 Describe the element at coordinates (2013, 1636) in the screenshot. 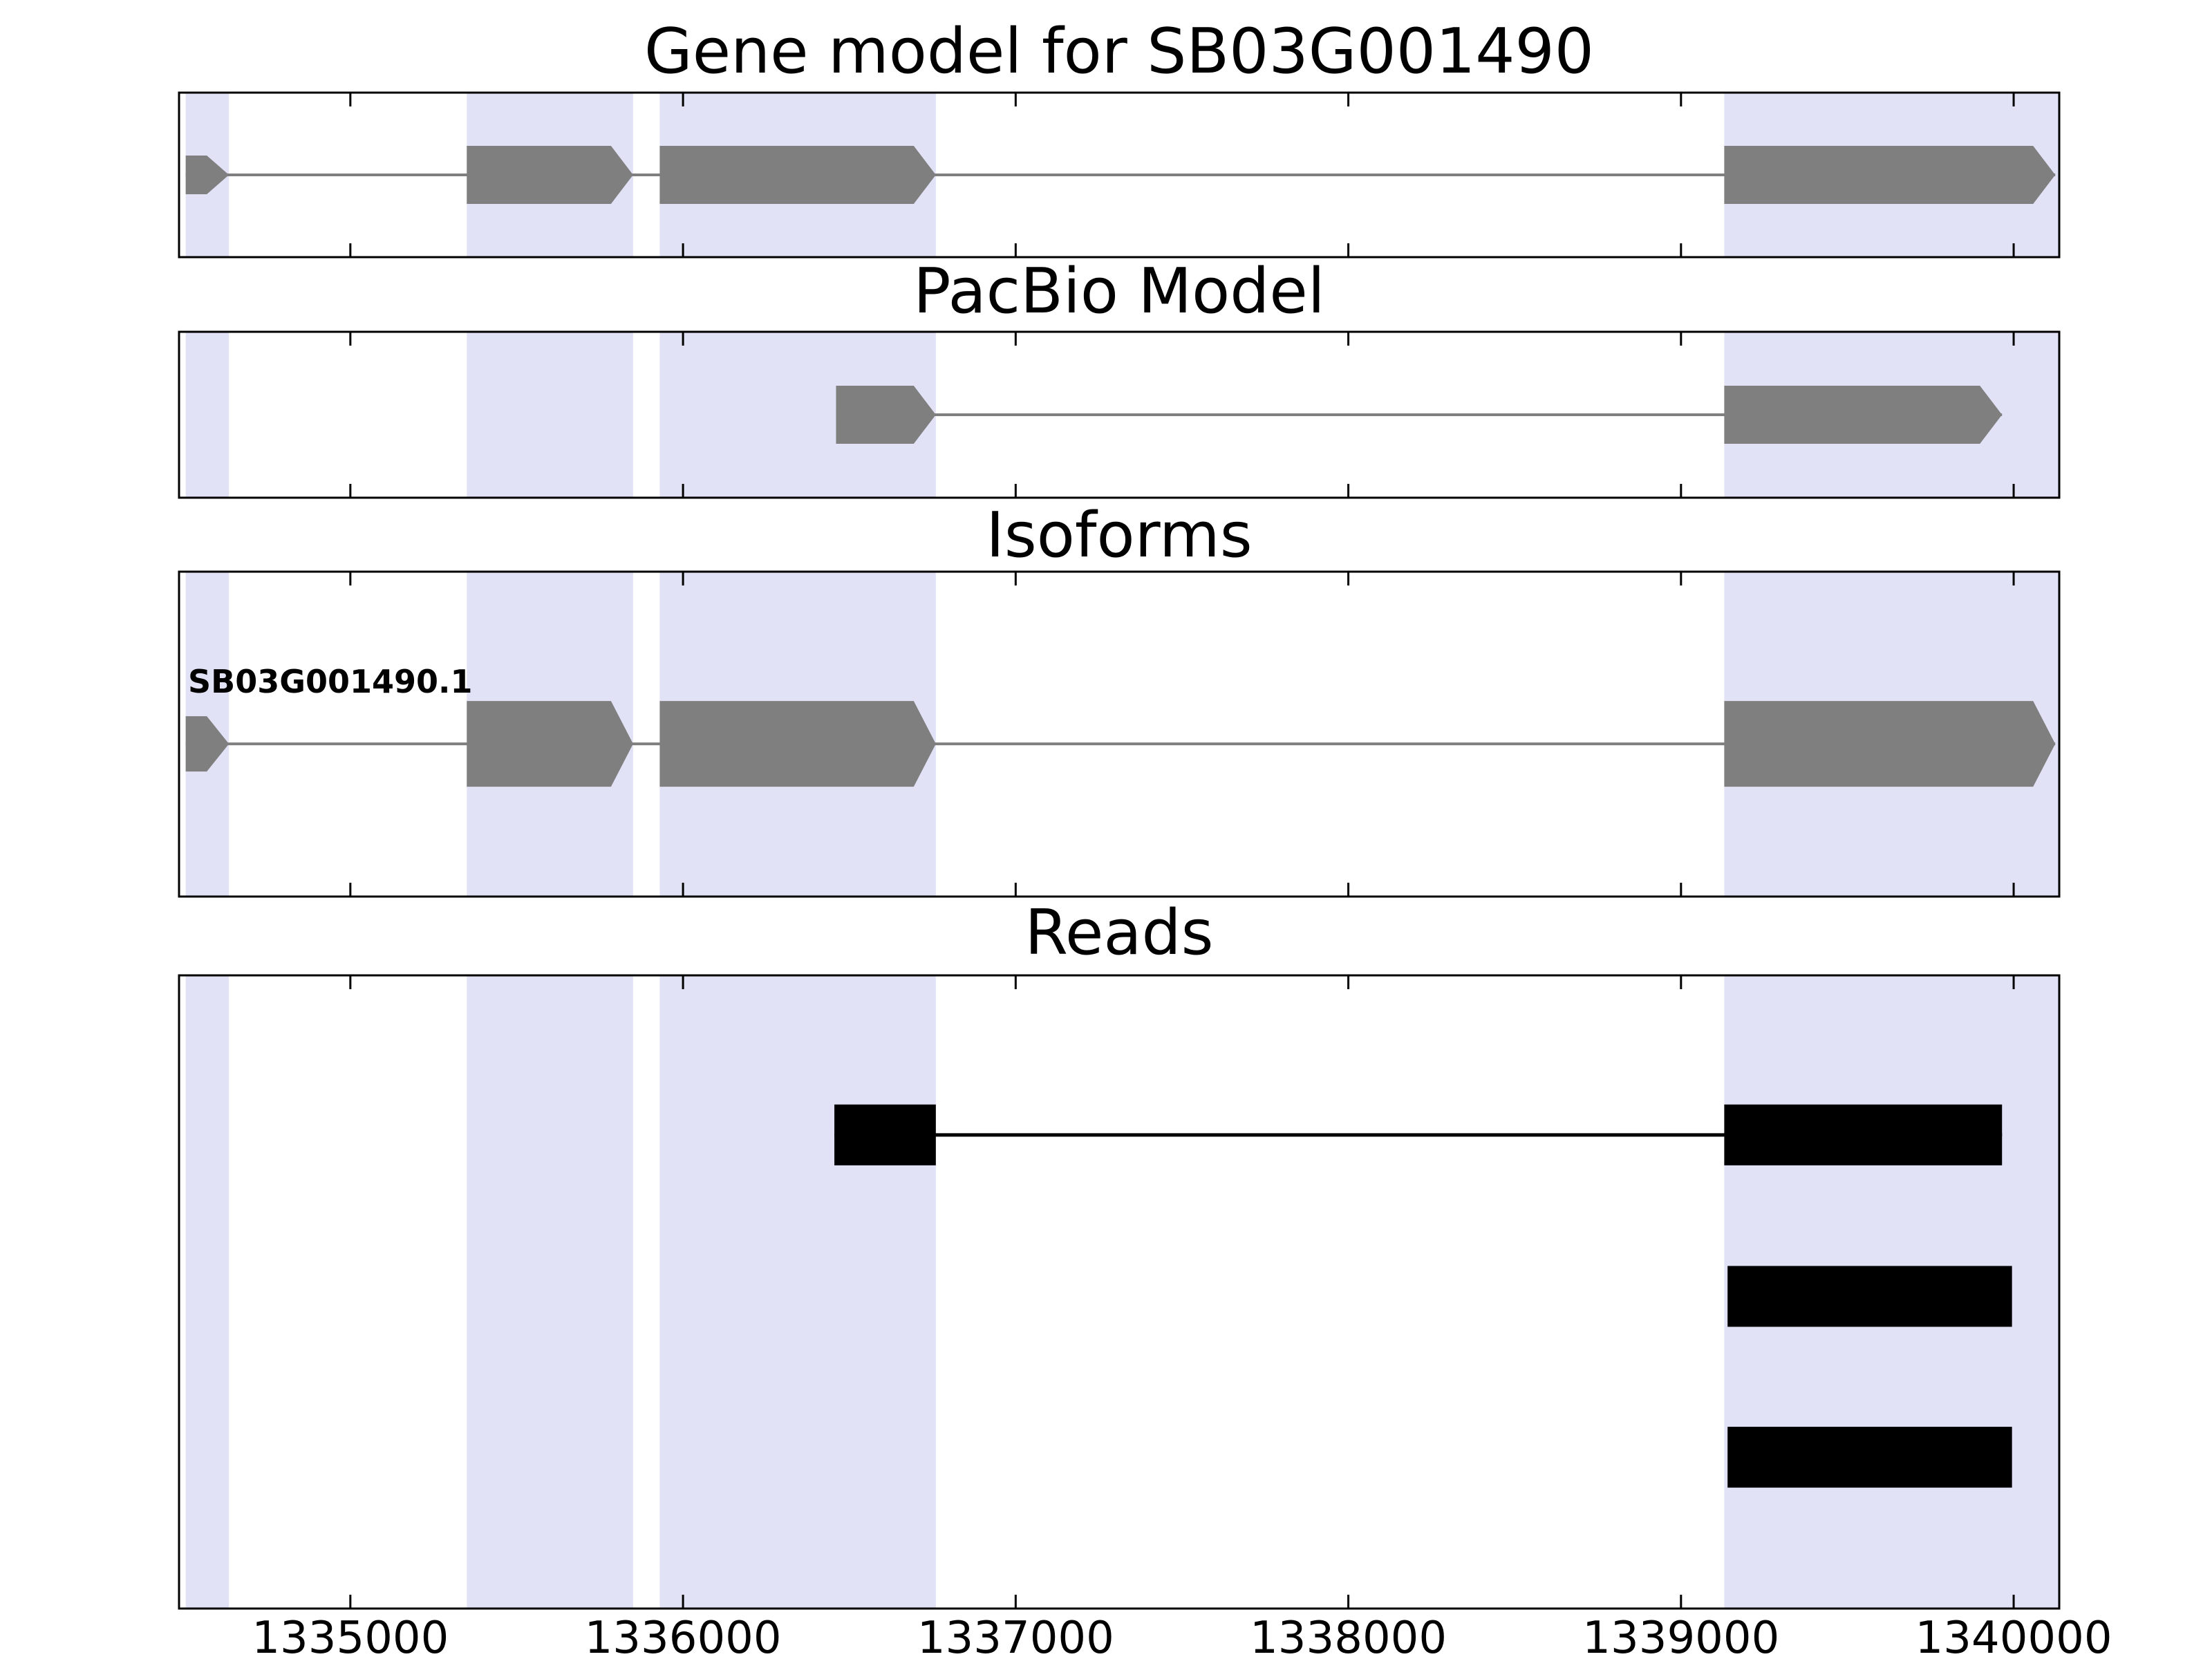

I see `x-tick-label: 1340000` at that location.